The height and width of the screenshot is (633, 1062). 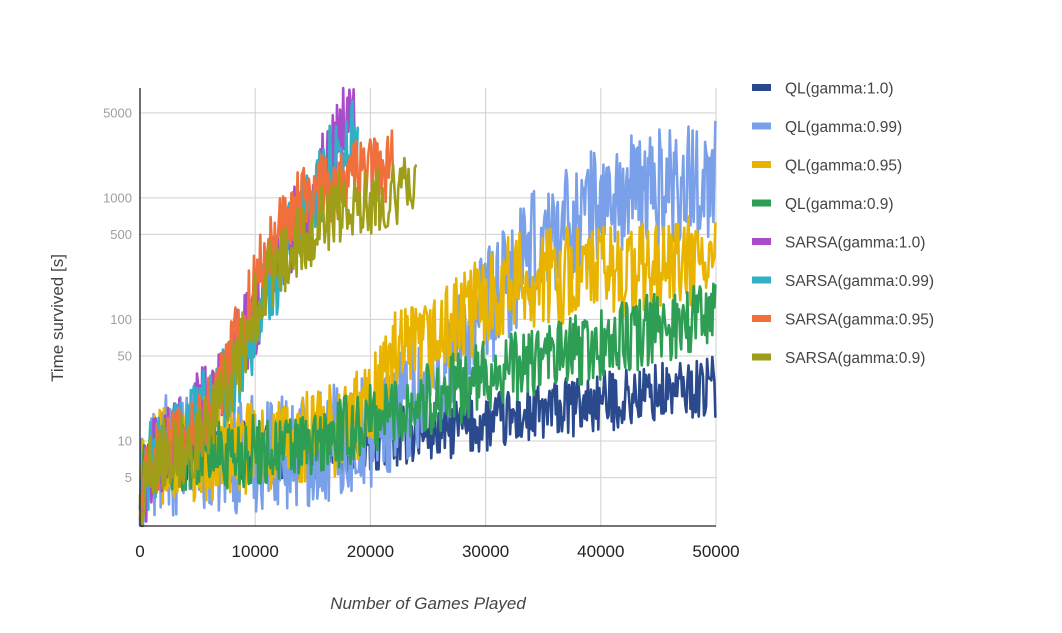 What do you see at coordinates (485, 551) in the screenshot?
I see `x-tick-label: 30000` at bounding box center [485, 551].